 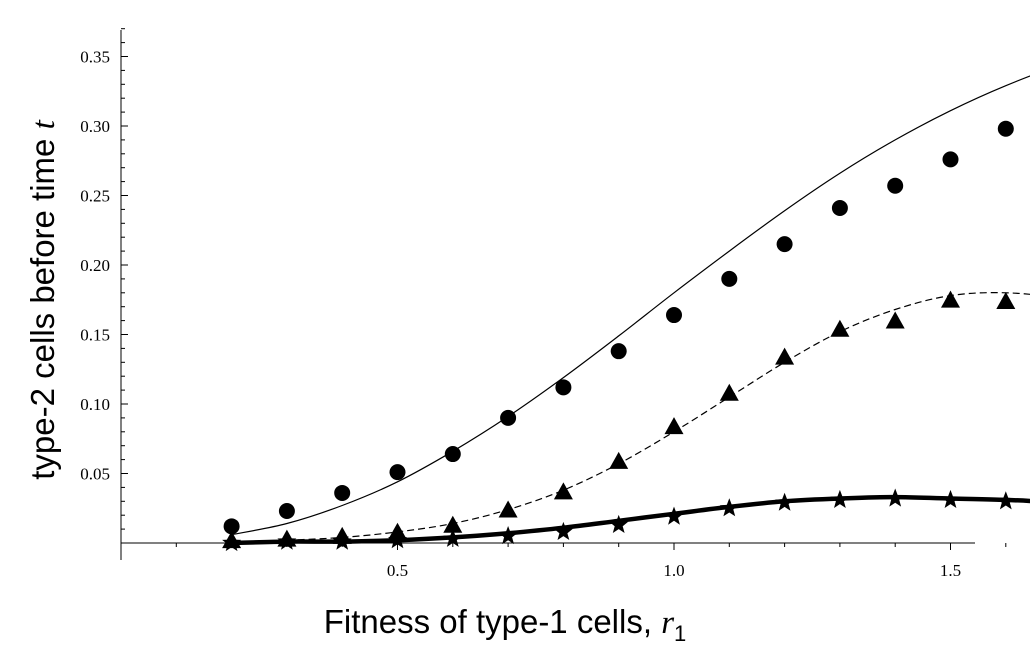 I want to click on y-tick-label: 0.05, so click(x=95, y=474).